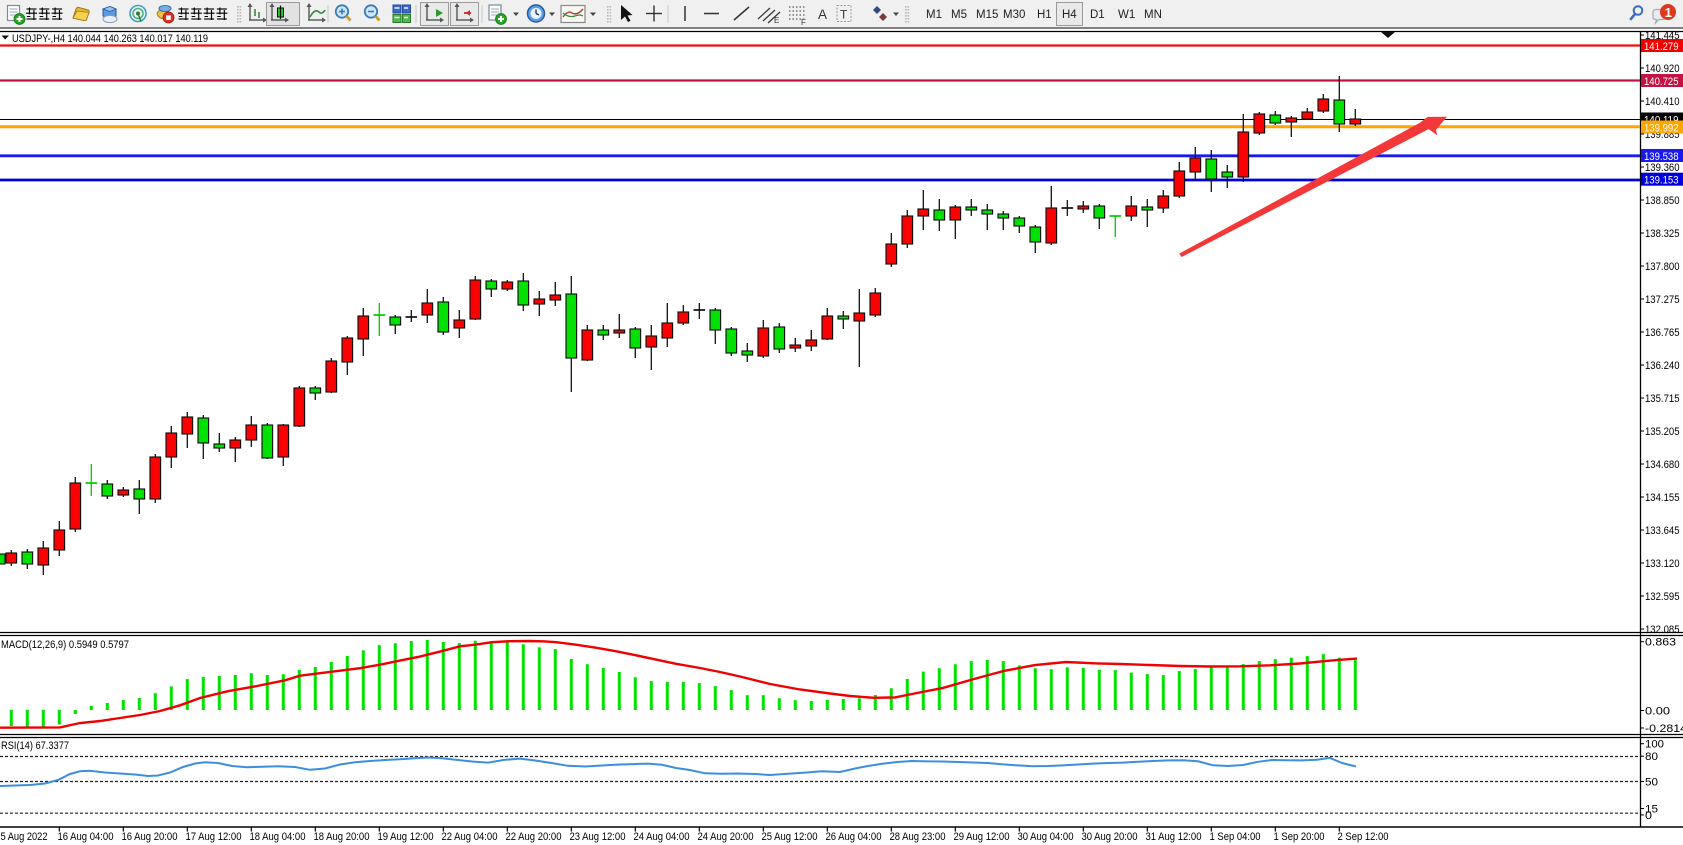  What do you see at coordinates (1662, 69) in the screenshot?
I see `svg-text: 140.920` at bounding box center [1662, 69].